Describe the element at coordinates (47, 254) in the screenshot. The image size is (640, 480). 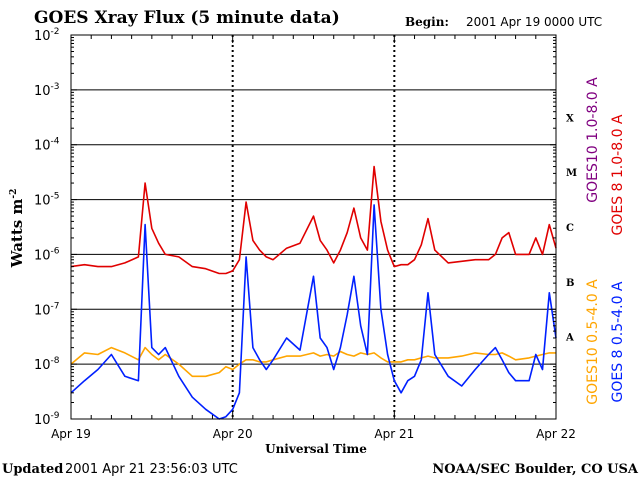
I see `y-tick-label: 10⁻⁶` at that location.